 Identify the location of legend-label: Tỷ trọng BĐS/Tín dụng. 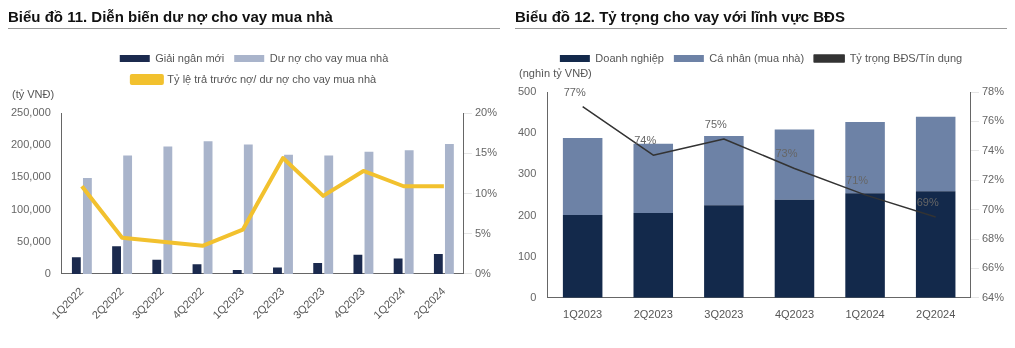
(906, 57).